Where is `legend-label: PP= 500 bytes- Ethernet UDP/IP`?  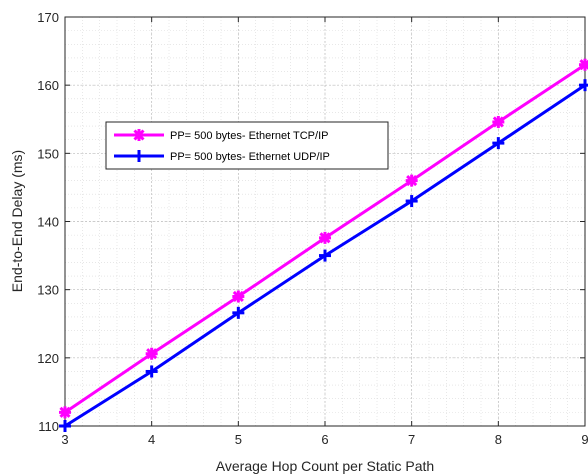 legend-label: PP= 500 bytes- Ethernet UDP/IP is located at coordinates (250, 157).